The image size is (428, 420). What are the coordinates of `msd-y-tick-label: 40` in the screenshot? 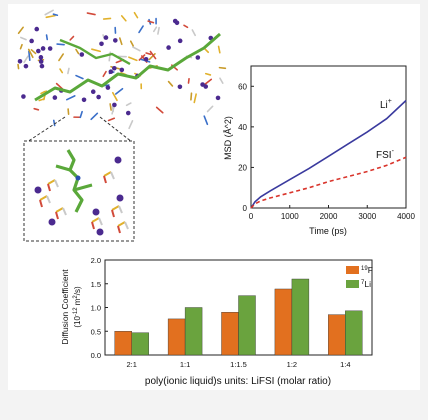 It's located at (242, 127).